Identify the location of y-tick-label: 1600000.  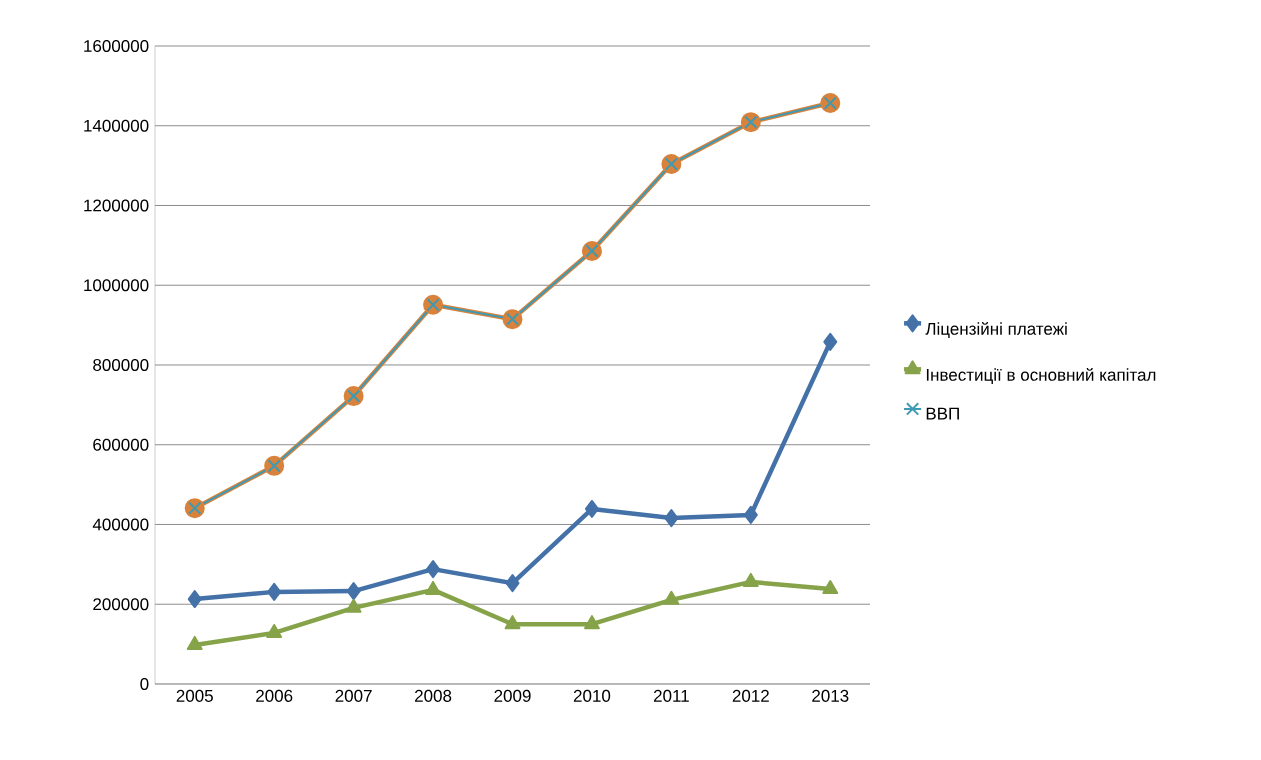
(116, 46).